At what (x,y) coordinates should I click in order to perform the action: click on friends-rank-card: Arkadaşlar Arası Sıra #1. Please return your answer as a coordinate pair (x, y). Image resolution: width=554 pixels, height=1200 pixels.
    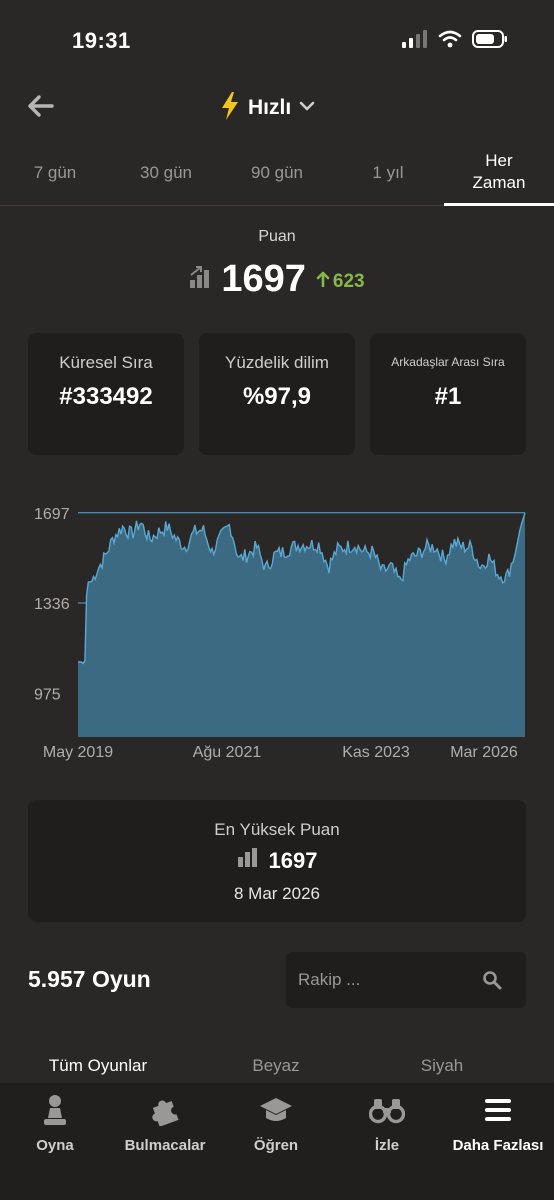
    Looking at the image, I should click on (448, 394).